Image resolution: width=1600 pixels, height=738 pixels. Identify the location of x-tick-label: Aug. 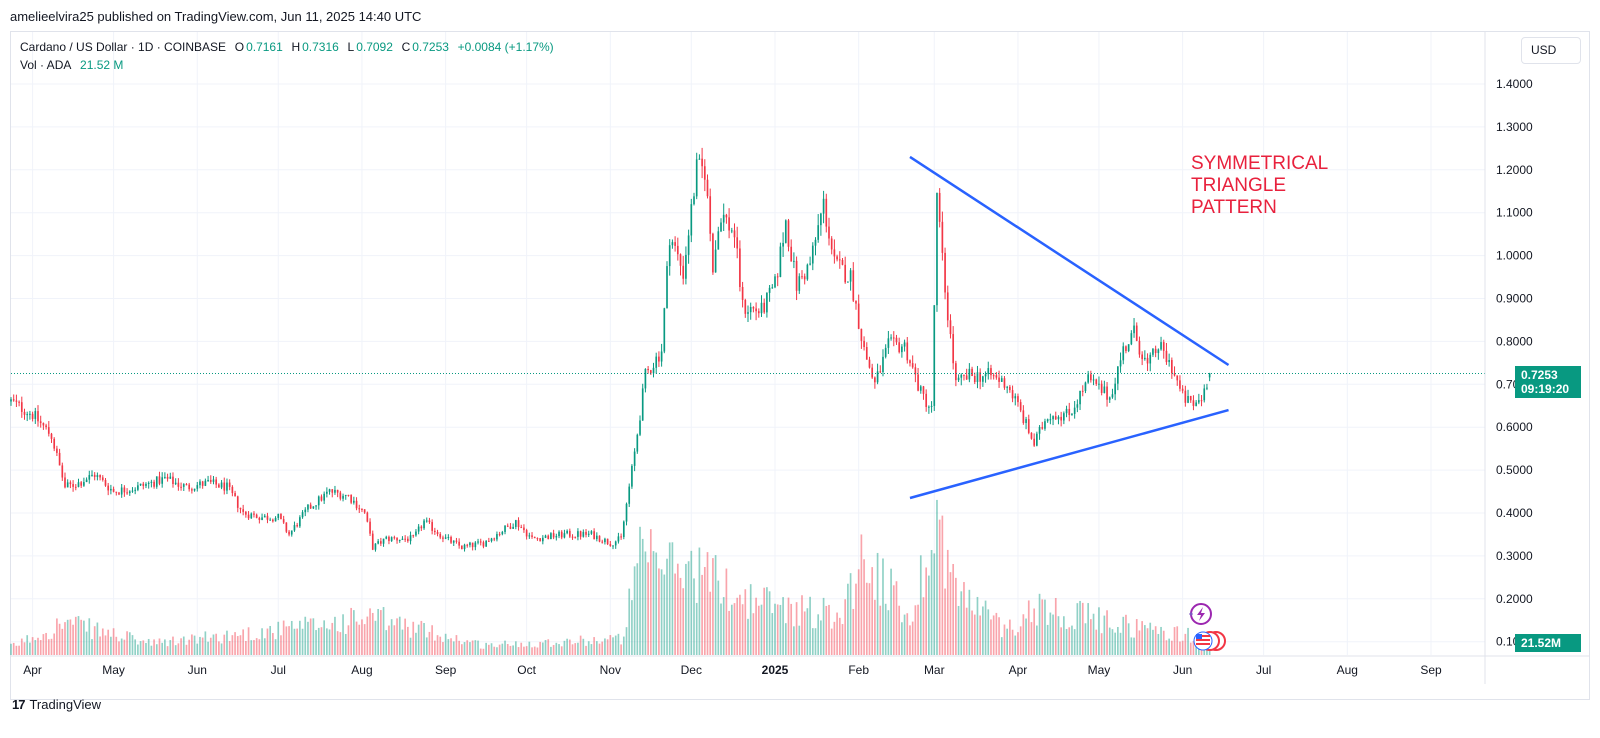
(1347, 670).